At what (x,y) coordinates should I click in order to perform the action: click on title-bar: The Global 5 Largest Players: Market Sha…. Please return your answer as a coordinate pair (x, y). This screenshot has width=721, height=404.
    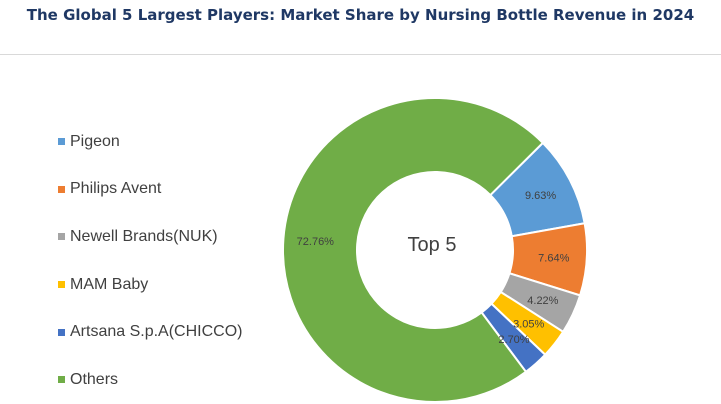
    Looking at the image, I should click on (360, 27).